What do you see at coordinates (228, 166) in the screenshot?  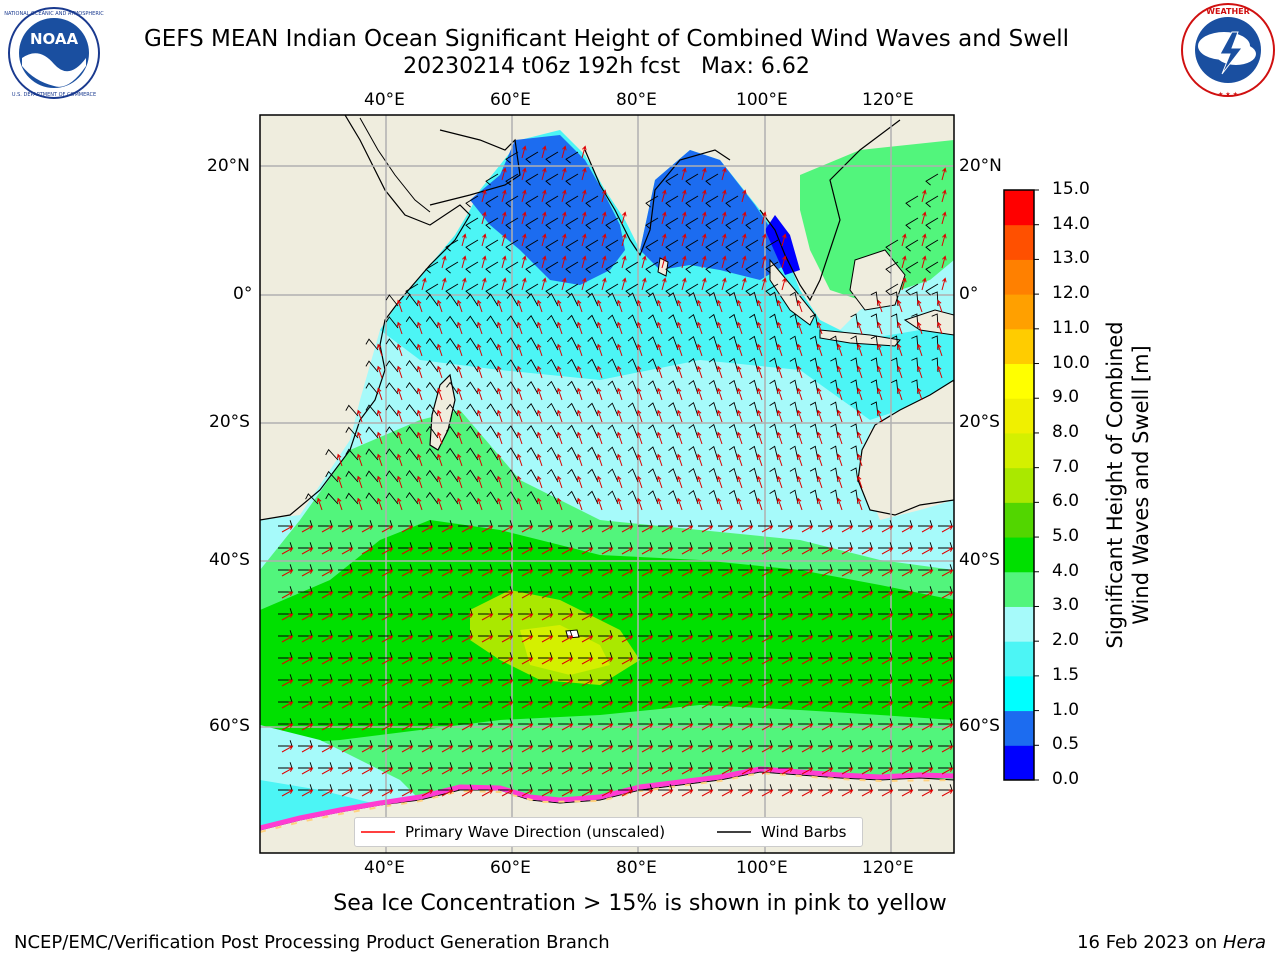 I see `lat-tick-left-20n: 20°N` at bounding box center [228, 166].